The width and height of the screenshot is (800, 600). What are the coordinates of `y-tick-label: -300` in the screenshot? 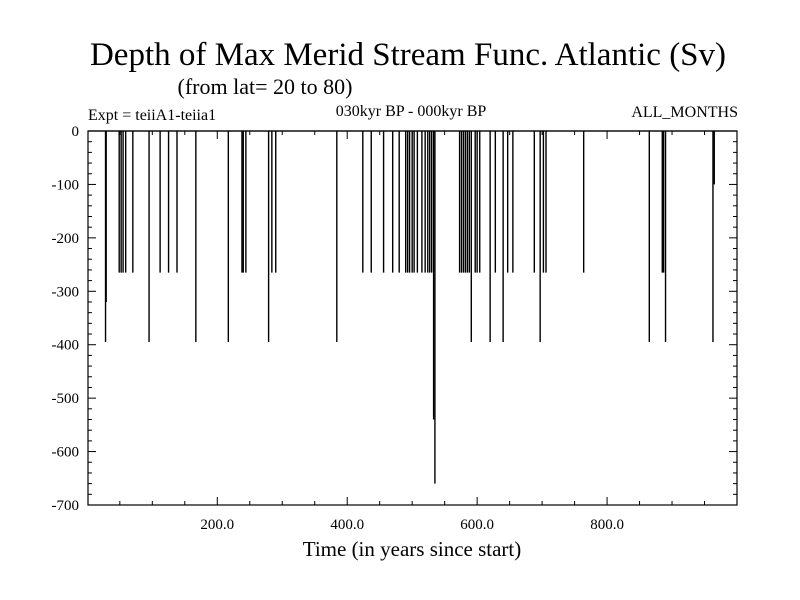 It's located at (66, 292).